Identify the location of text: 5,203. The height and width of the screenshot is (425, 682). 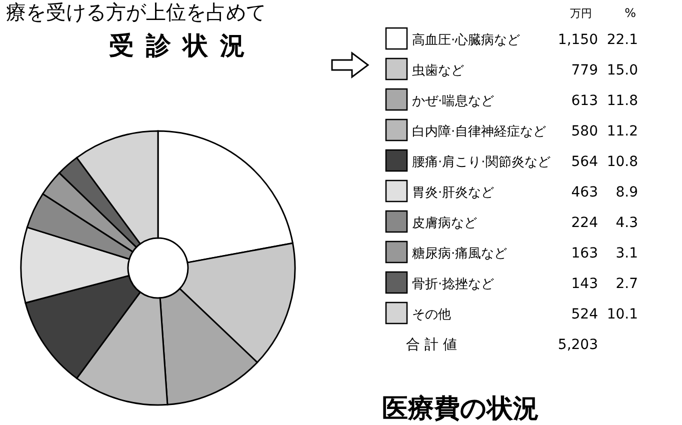
(578, 345).